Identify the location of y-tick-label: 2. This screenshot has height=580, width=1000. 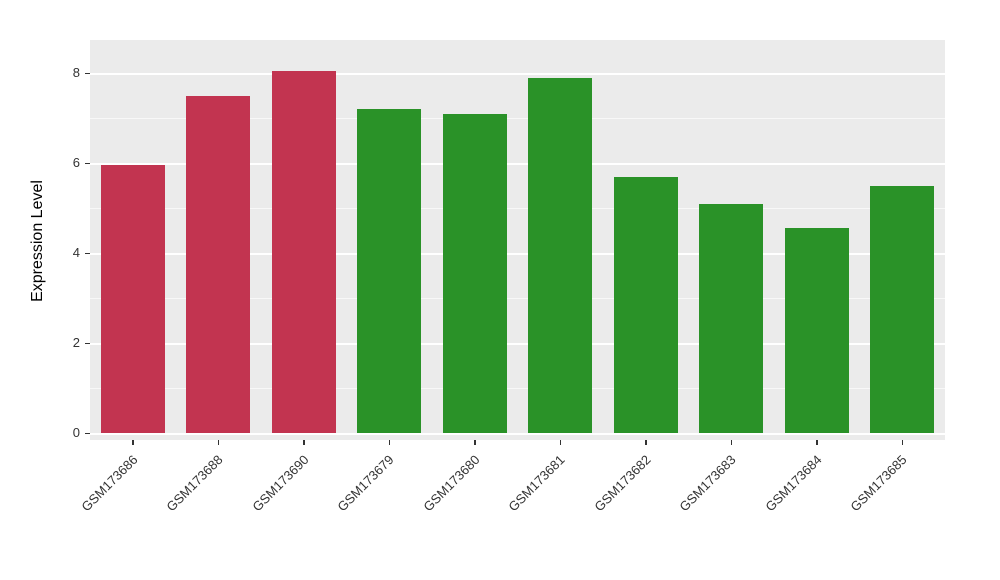
(76, 342).